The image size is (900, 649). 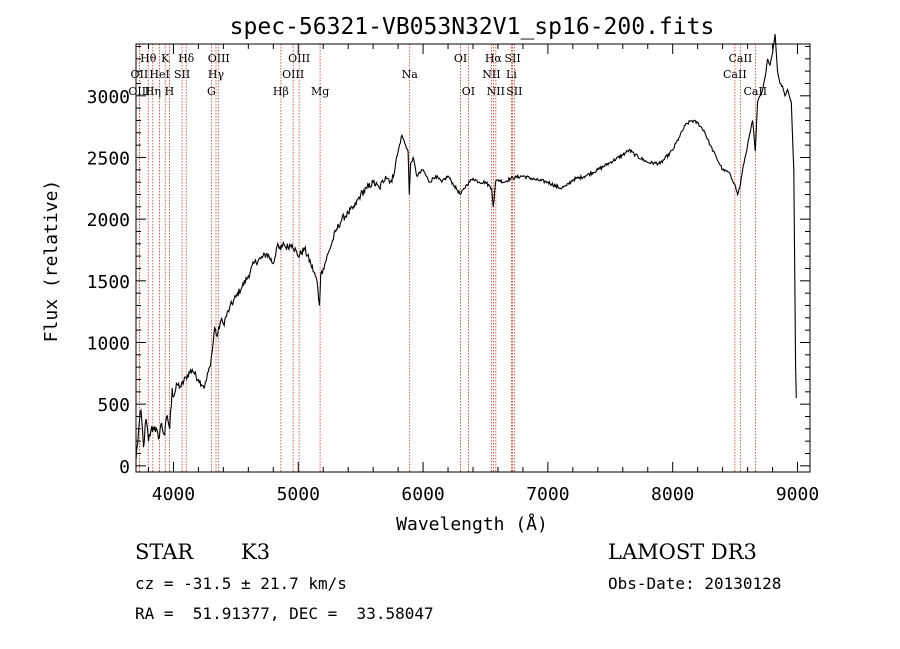 I want to click on x-tick-label: 8000, so click(x=672, y=494).